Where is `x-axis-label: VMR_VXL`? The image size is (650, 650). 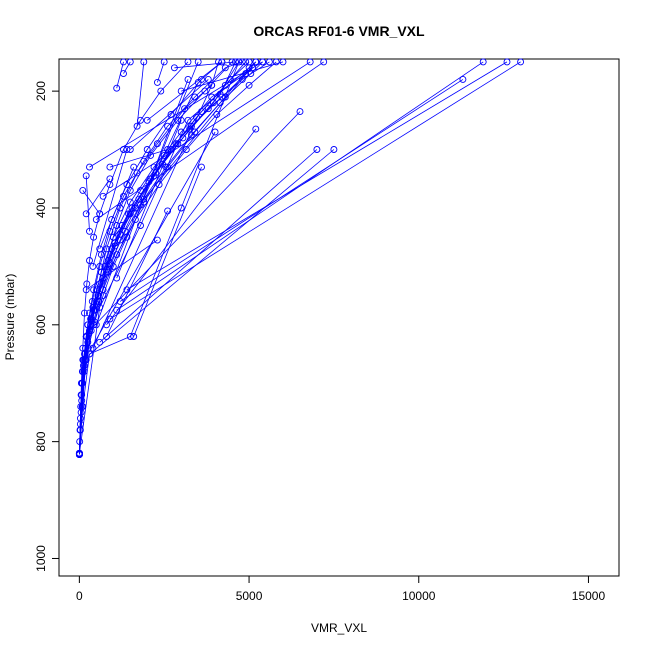 x-axis-label: VMR_VXL is located at coordinates (339, 628).